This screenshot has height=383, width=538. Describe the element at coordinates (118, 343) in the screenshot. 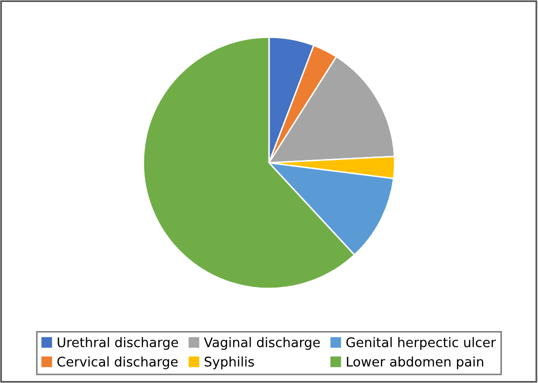

I see `legend-label: Urethral discharge` at that location.